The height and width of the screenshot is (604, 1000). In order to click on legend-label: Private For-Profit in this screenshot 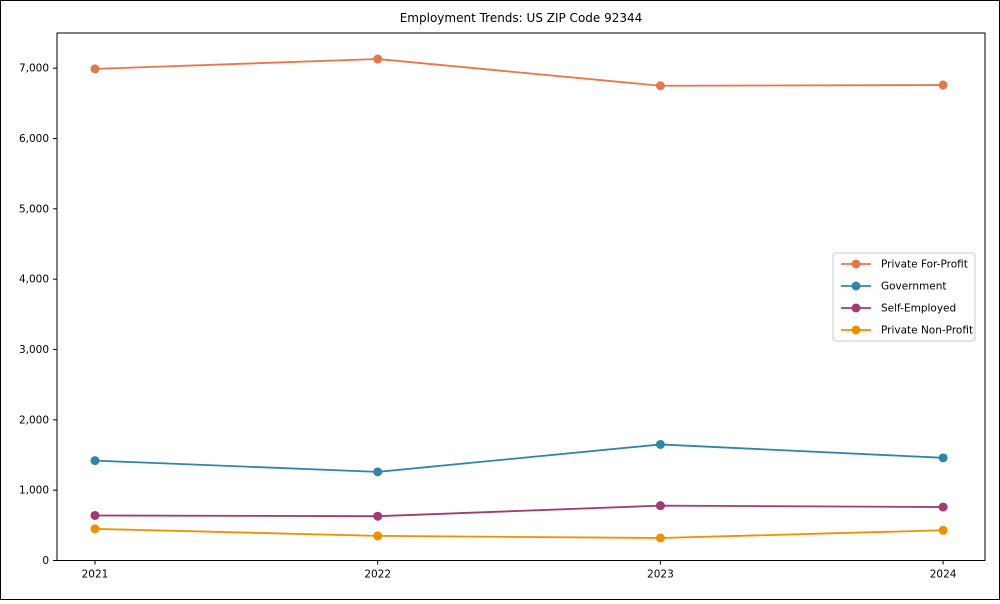, I will do `click(924, 265)`.